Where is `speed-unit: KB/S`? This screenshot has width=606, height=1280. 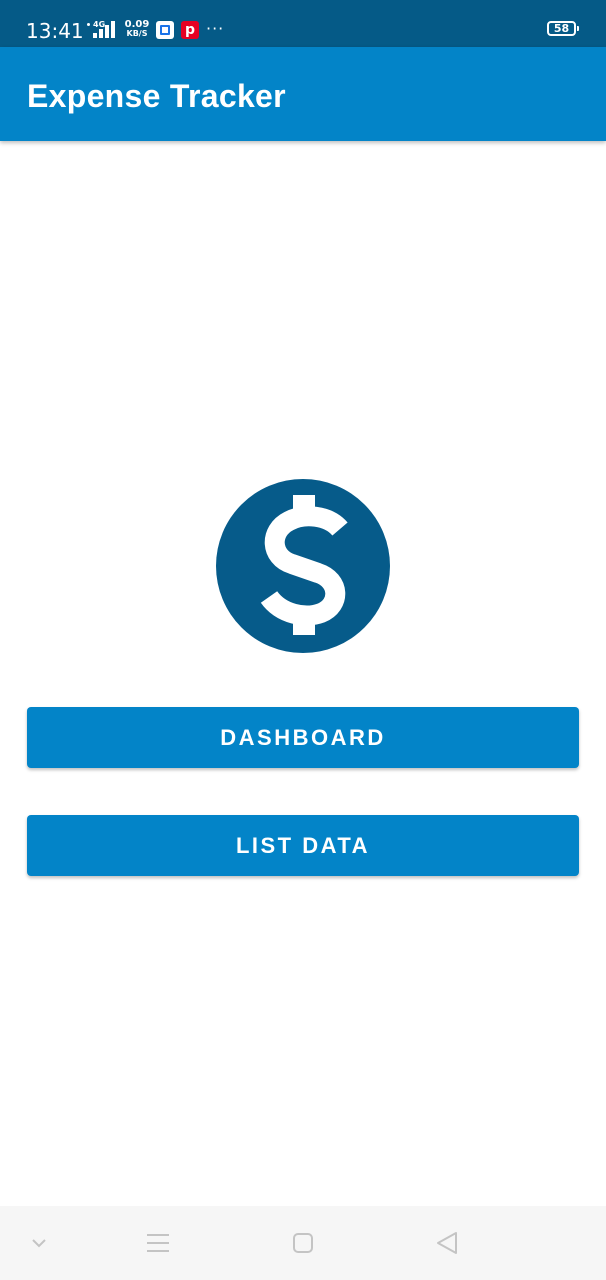 speed-unit: KB/S is located at coordinates (137, 33).